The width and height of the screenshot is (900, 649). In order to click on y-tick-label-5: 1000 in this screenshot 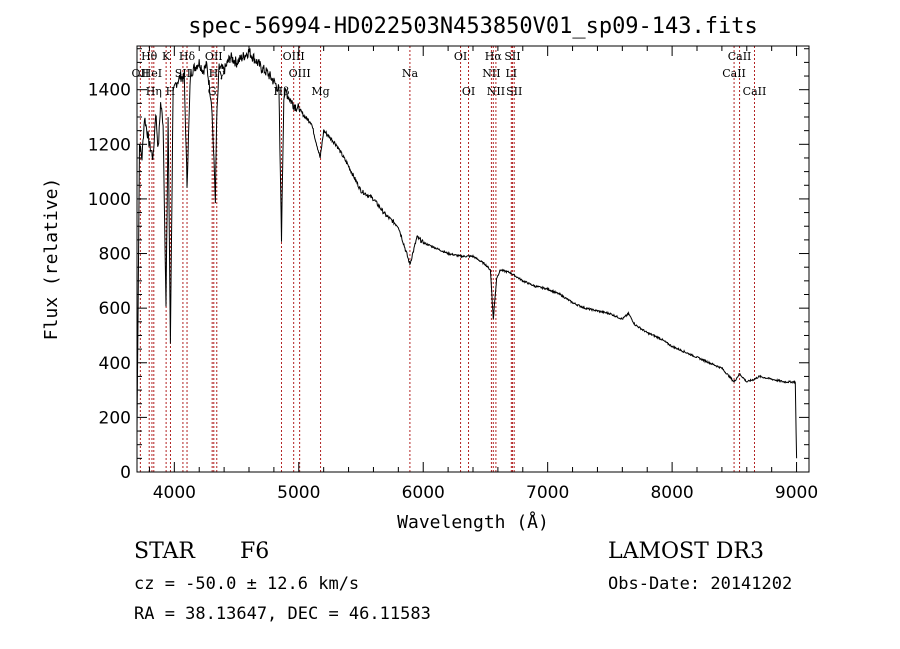, I will do `click(109, 200)`.